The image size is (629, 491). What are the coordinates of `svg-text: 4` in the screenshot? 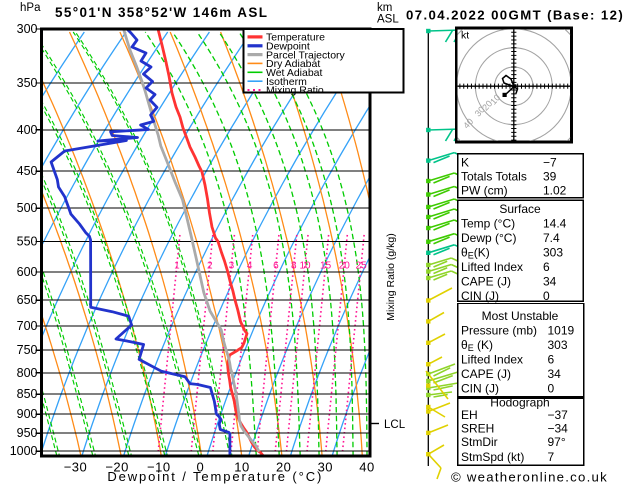 It's located at (250, 266).